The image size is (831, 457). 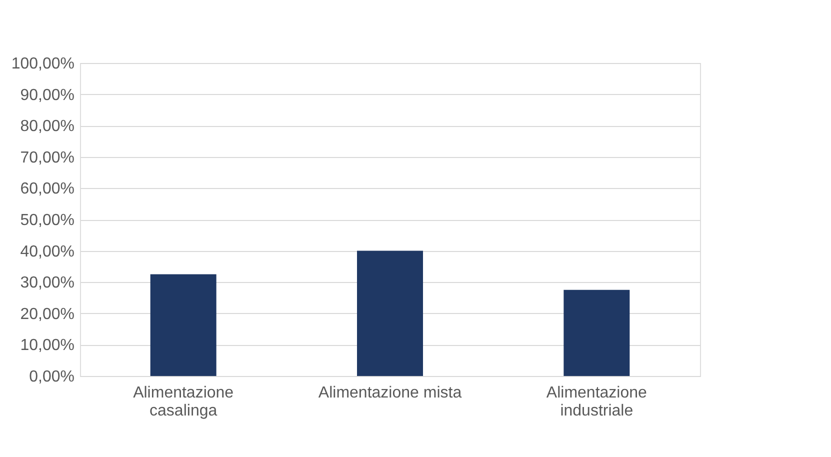 What do you see at coordinates (42, 64) in the screenshot?
I see `y-tick-label: 100,00%` at bounding box center [42, 64].